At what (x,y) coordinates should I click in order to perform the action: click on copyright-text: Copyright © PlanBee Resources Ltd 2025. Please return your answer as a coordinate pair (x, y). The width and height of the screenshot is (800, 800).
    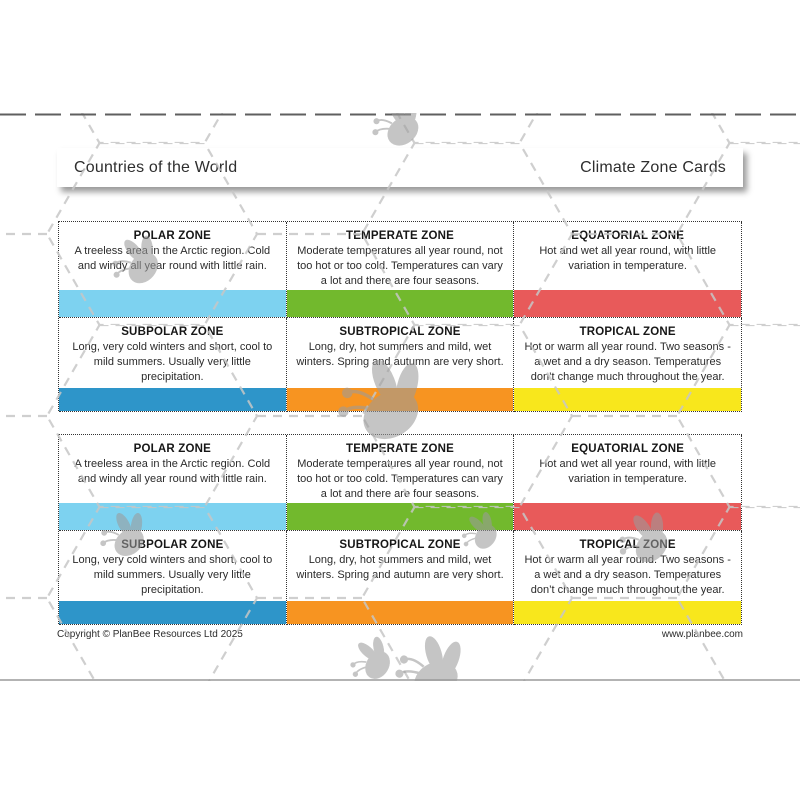
    Looking at the image, I should click on (150, 634).